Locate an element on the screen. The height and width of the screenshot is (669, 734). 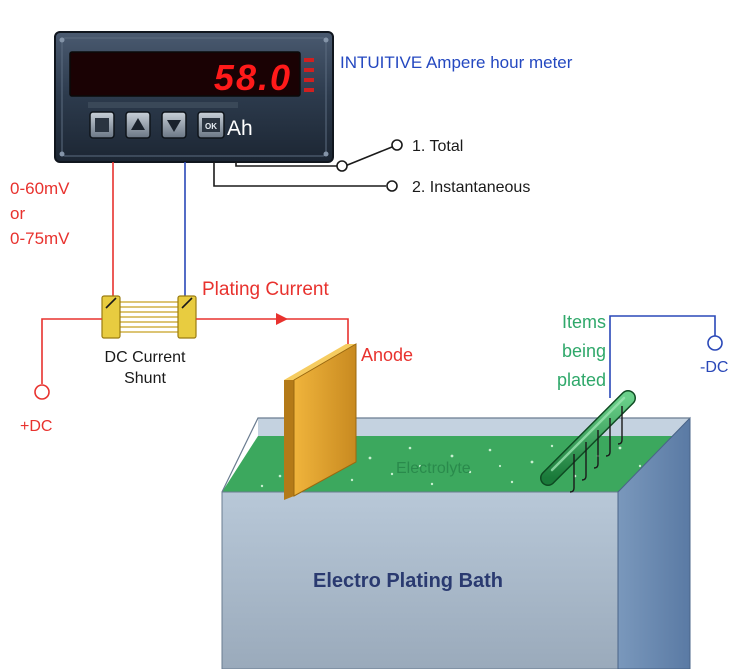
plated-items-hooks is located at coordinates (596, 449).